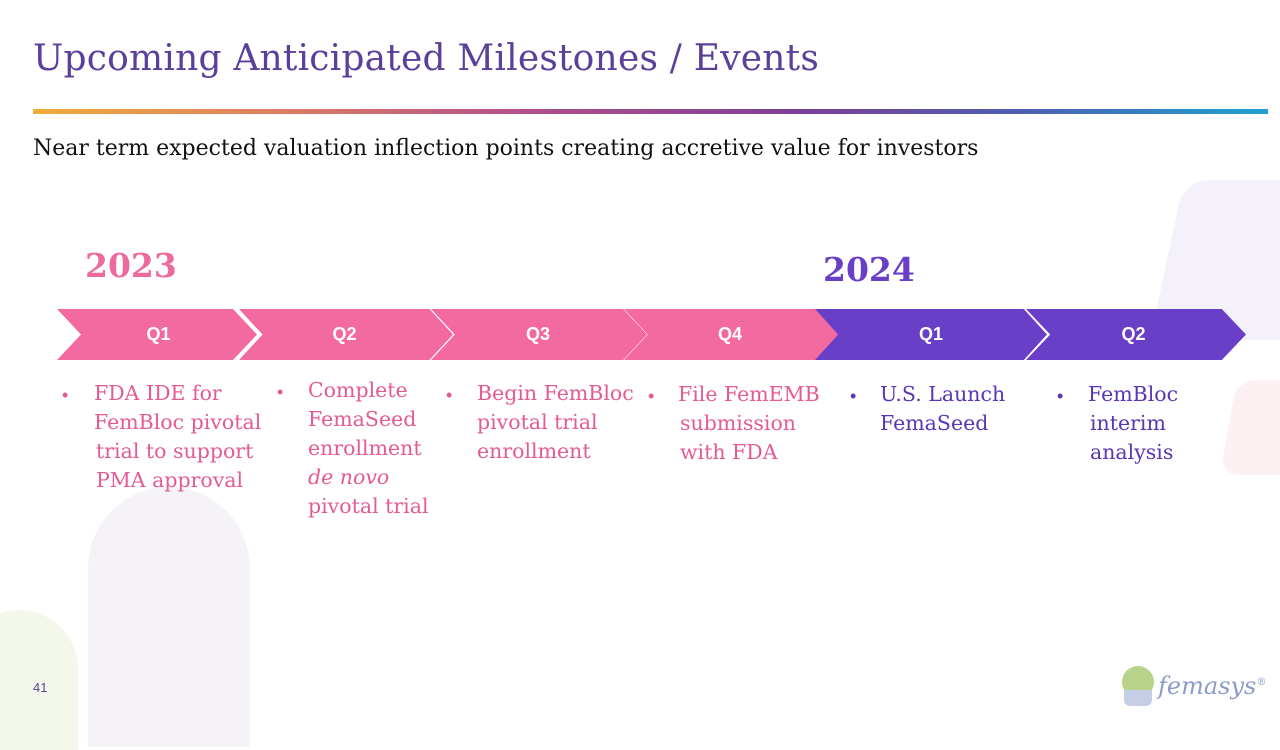 The image size is (1280, 750). I want to click on timeline-chevron-2024-q1: Q1, so click(931, 334).